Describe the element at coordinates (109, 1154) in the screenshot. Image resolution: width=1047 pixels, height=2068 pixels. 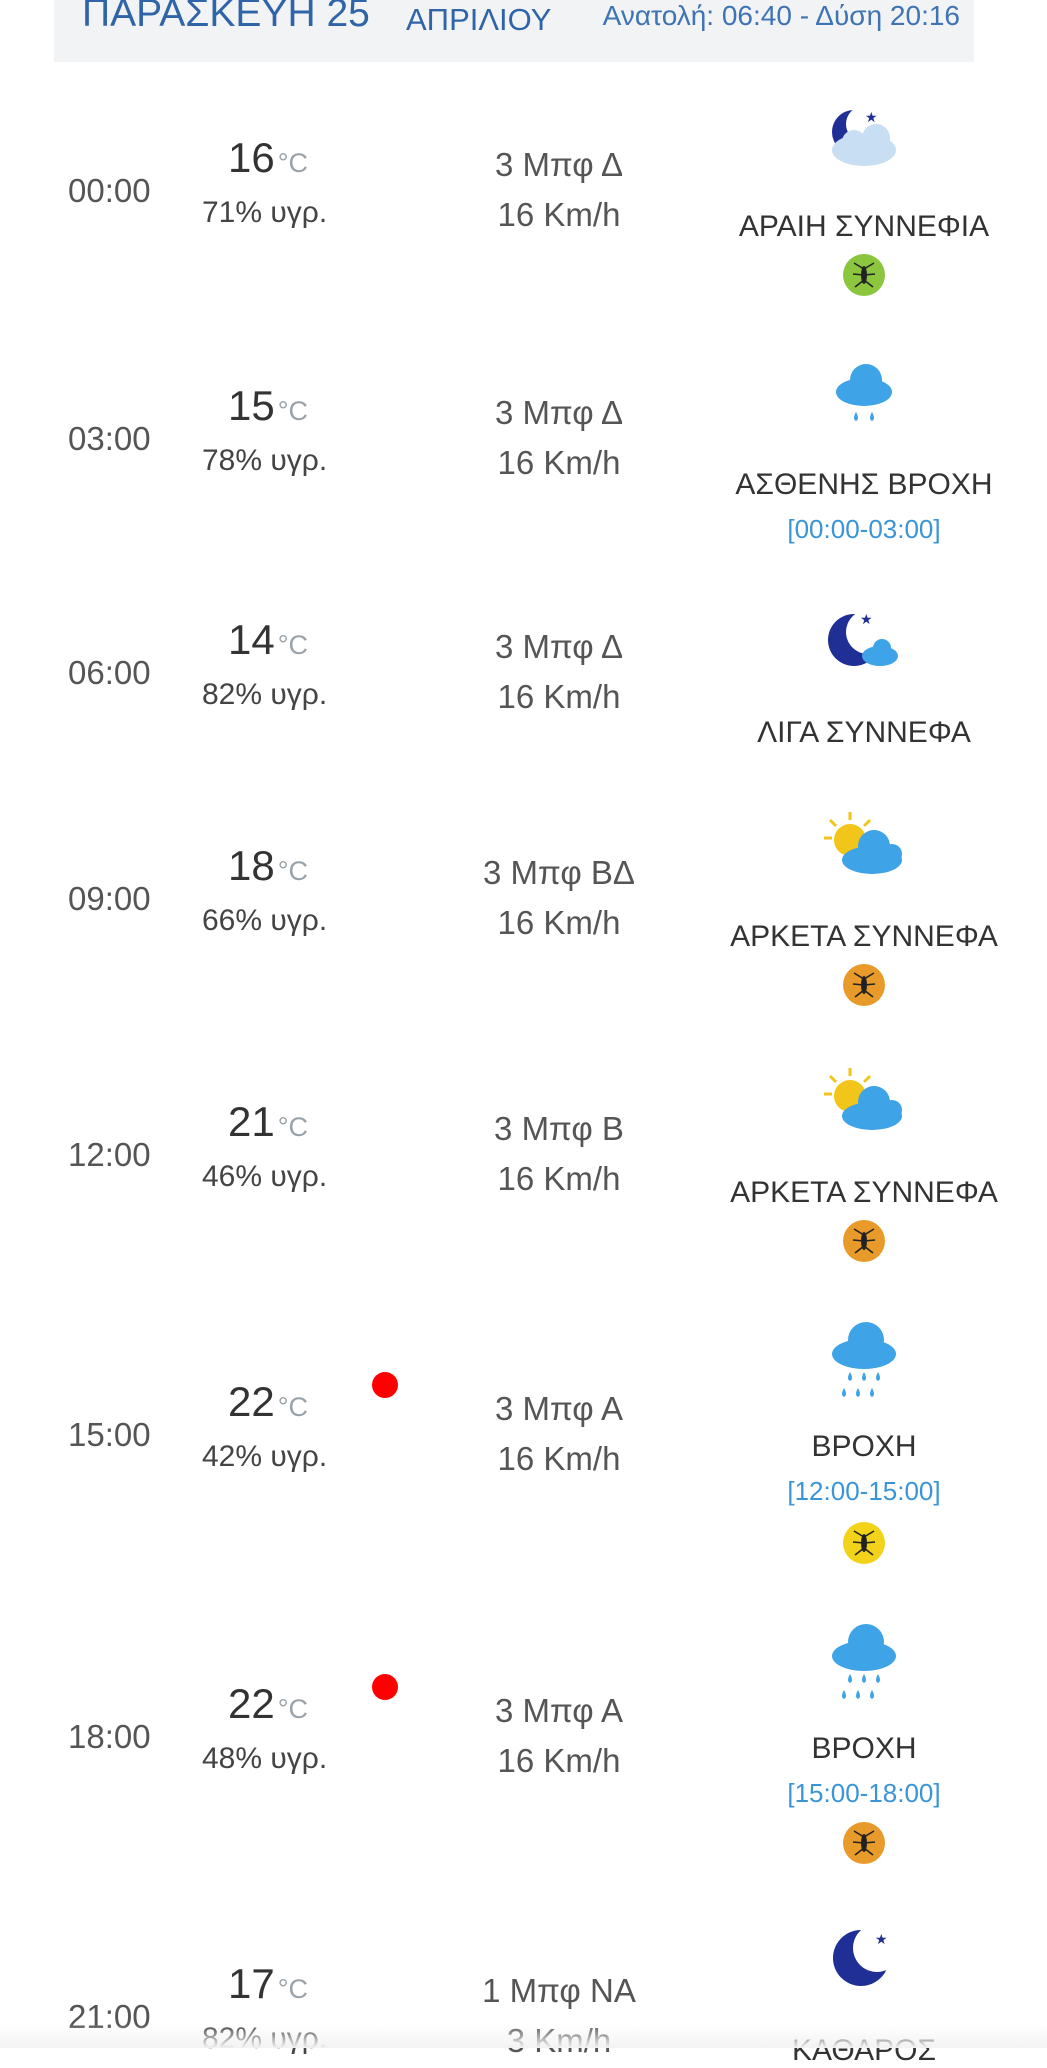
I see `row-time: 12:00` at that location.